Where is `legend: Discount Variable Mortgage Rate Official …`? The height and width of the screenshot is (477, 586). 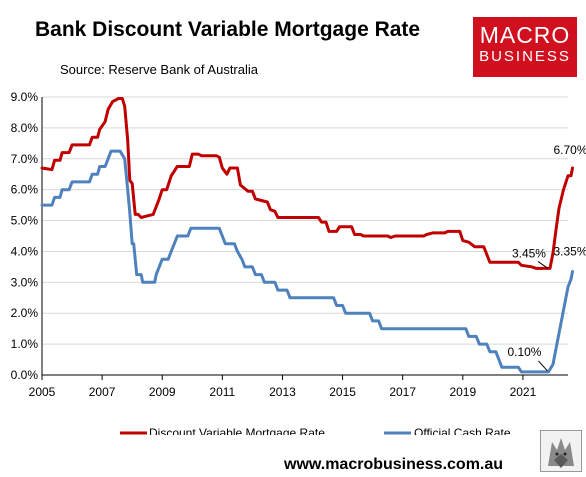 legend: Discount Variable Mortgage Rate Official … is located at coordinates (315, 430).